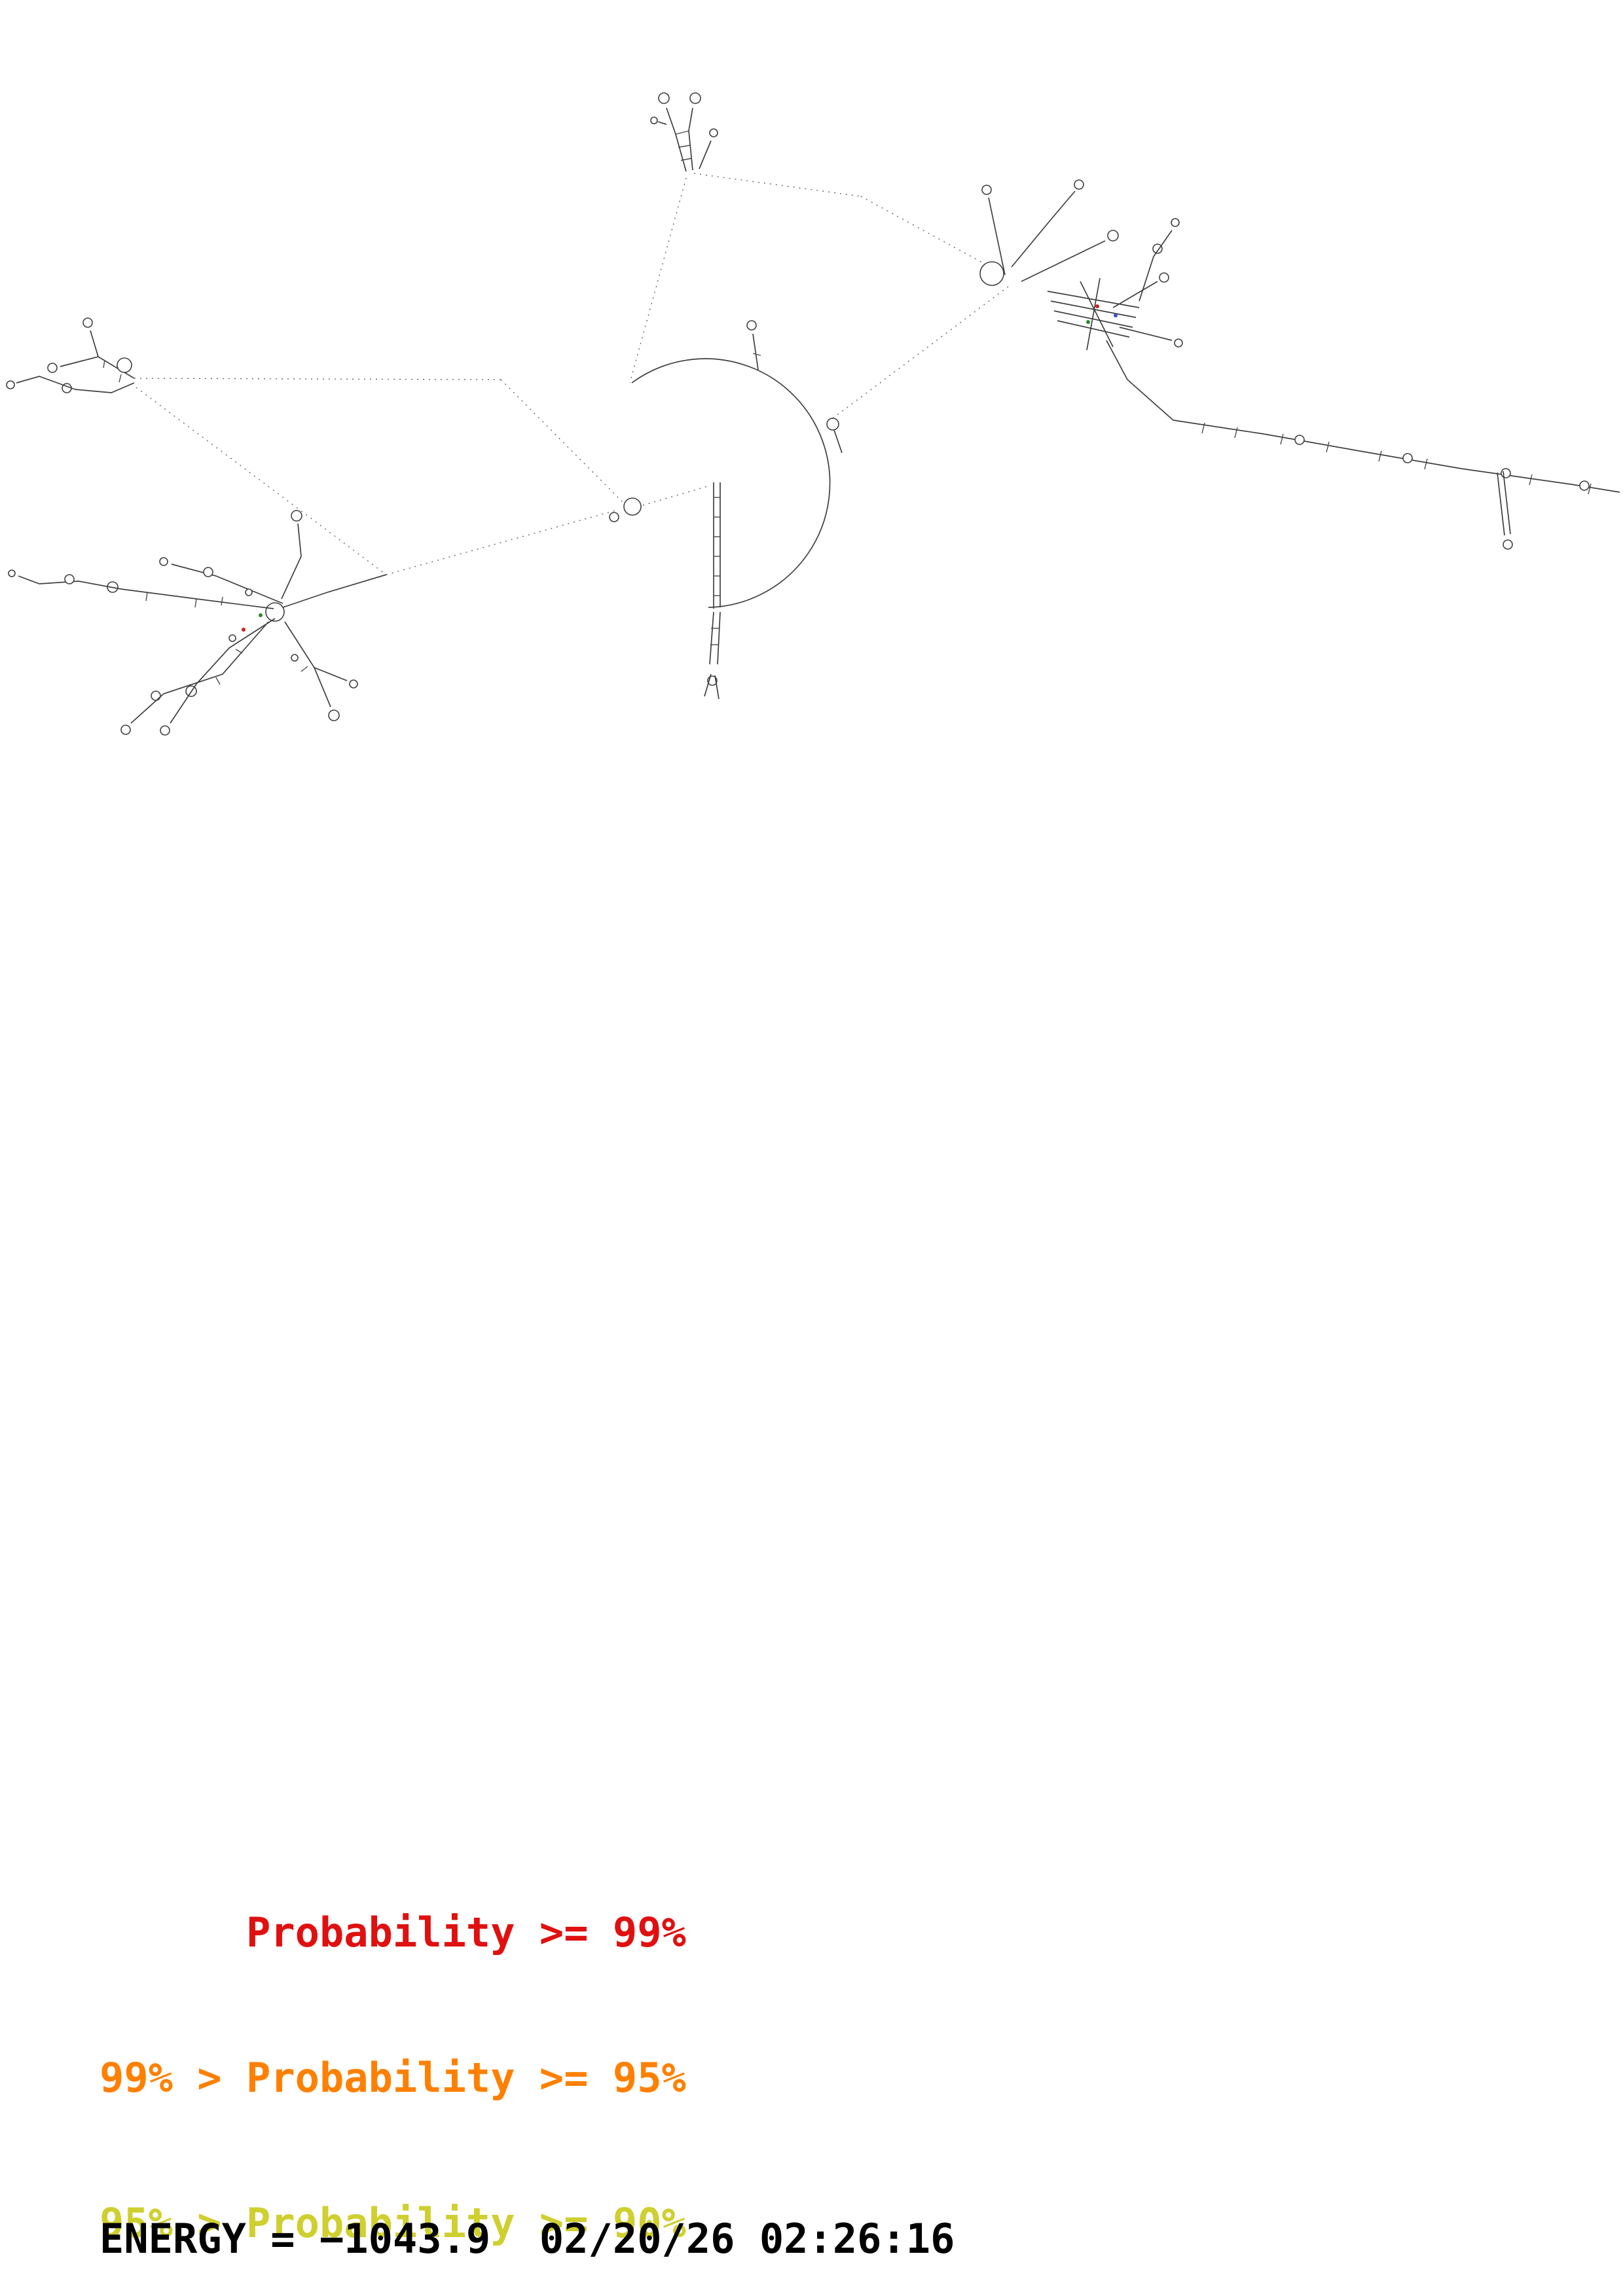  I want to click on crescent-loop, so click(731, 483).